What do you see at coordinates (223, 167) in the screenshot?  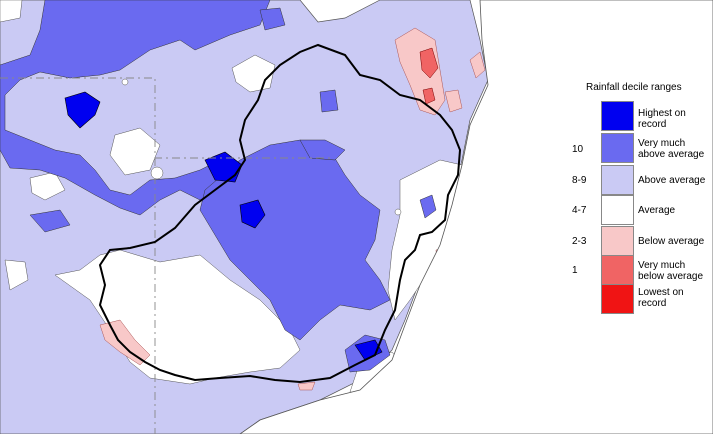 I see `highest-on-record-b` at bounding box center [223, 167].